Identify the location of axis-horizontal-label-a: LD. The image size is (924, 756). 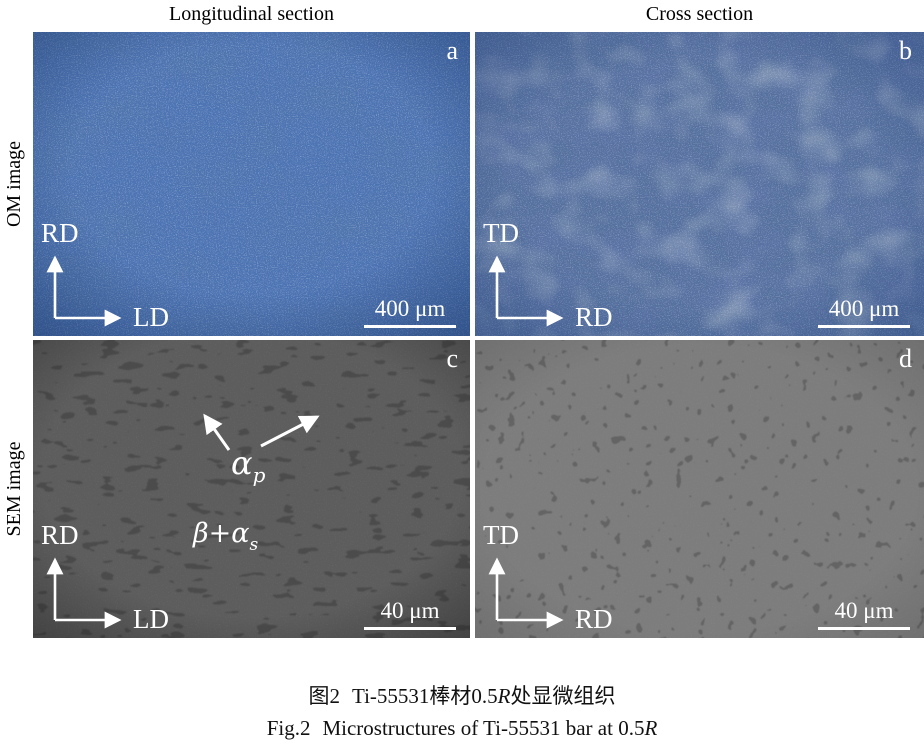
(151, 317).